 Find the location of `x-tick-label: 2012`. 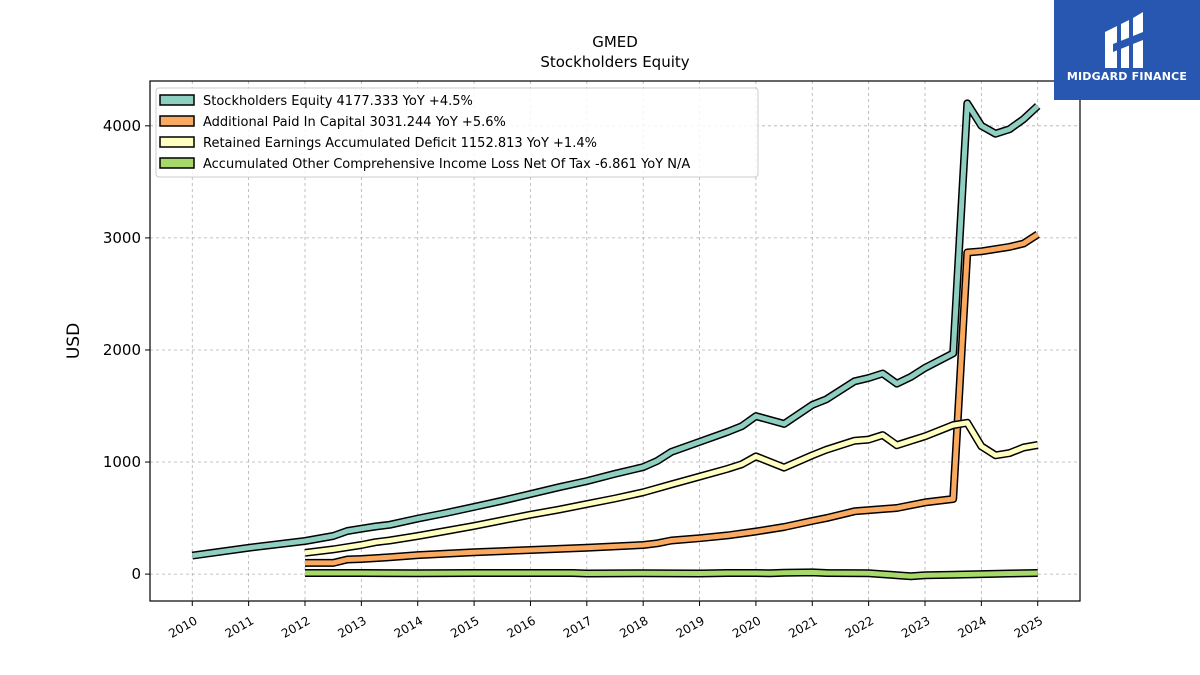

x-tick-label: 2012 is located at coordinates (295, 626).